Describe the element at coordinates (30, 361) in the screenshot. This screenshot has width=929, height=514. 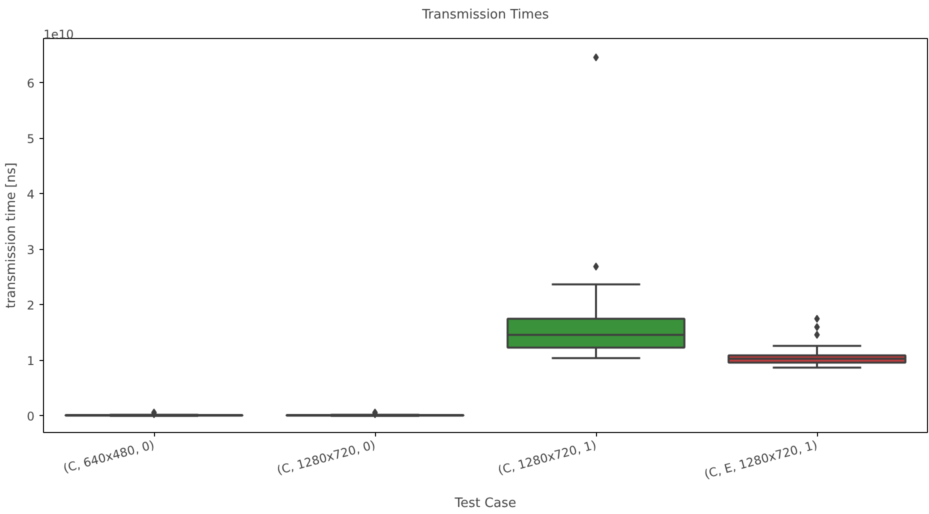
I see `y-tick-label: 1` at that location.